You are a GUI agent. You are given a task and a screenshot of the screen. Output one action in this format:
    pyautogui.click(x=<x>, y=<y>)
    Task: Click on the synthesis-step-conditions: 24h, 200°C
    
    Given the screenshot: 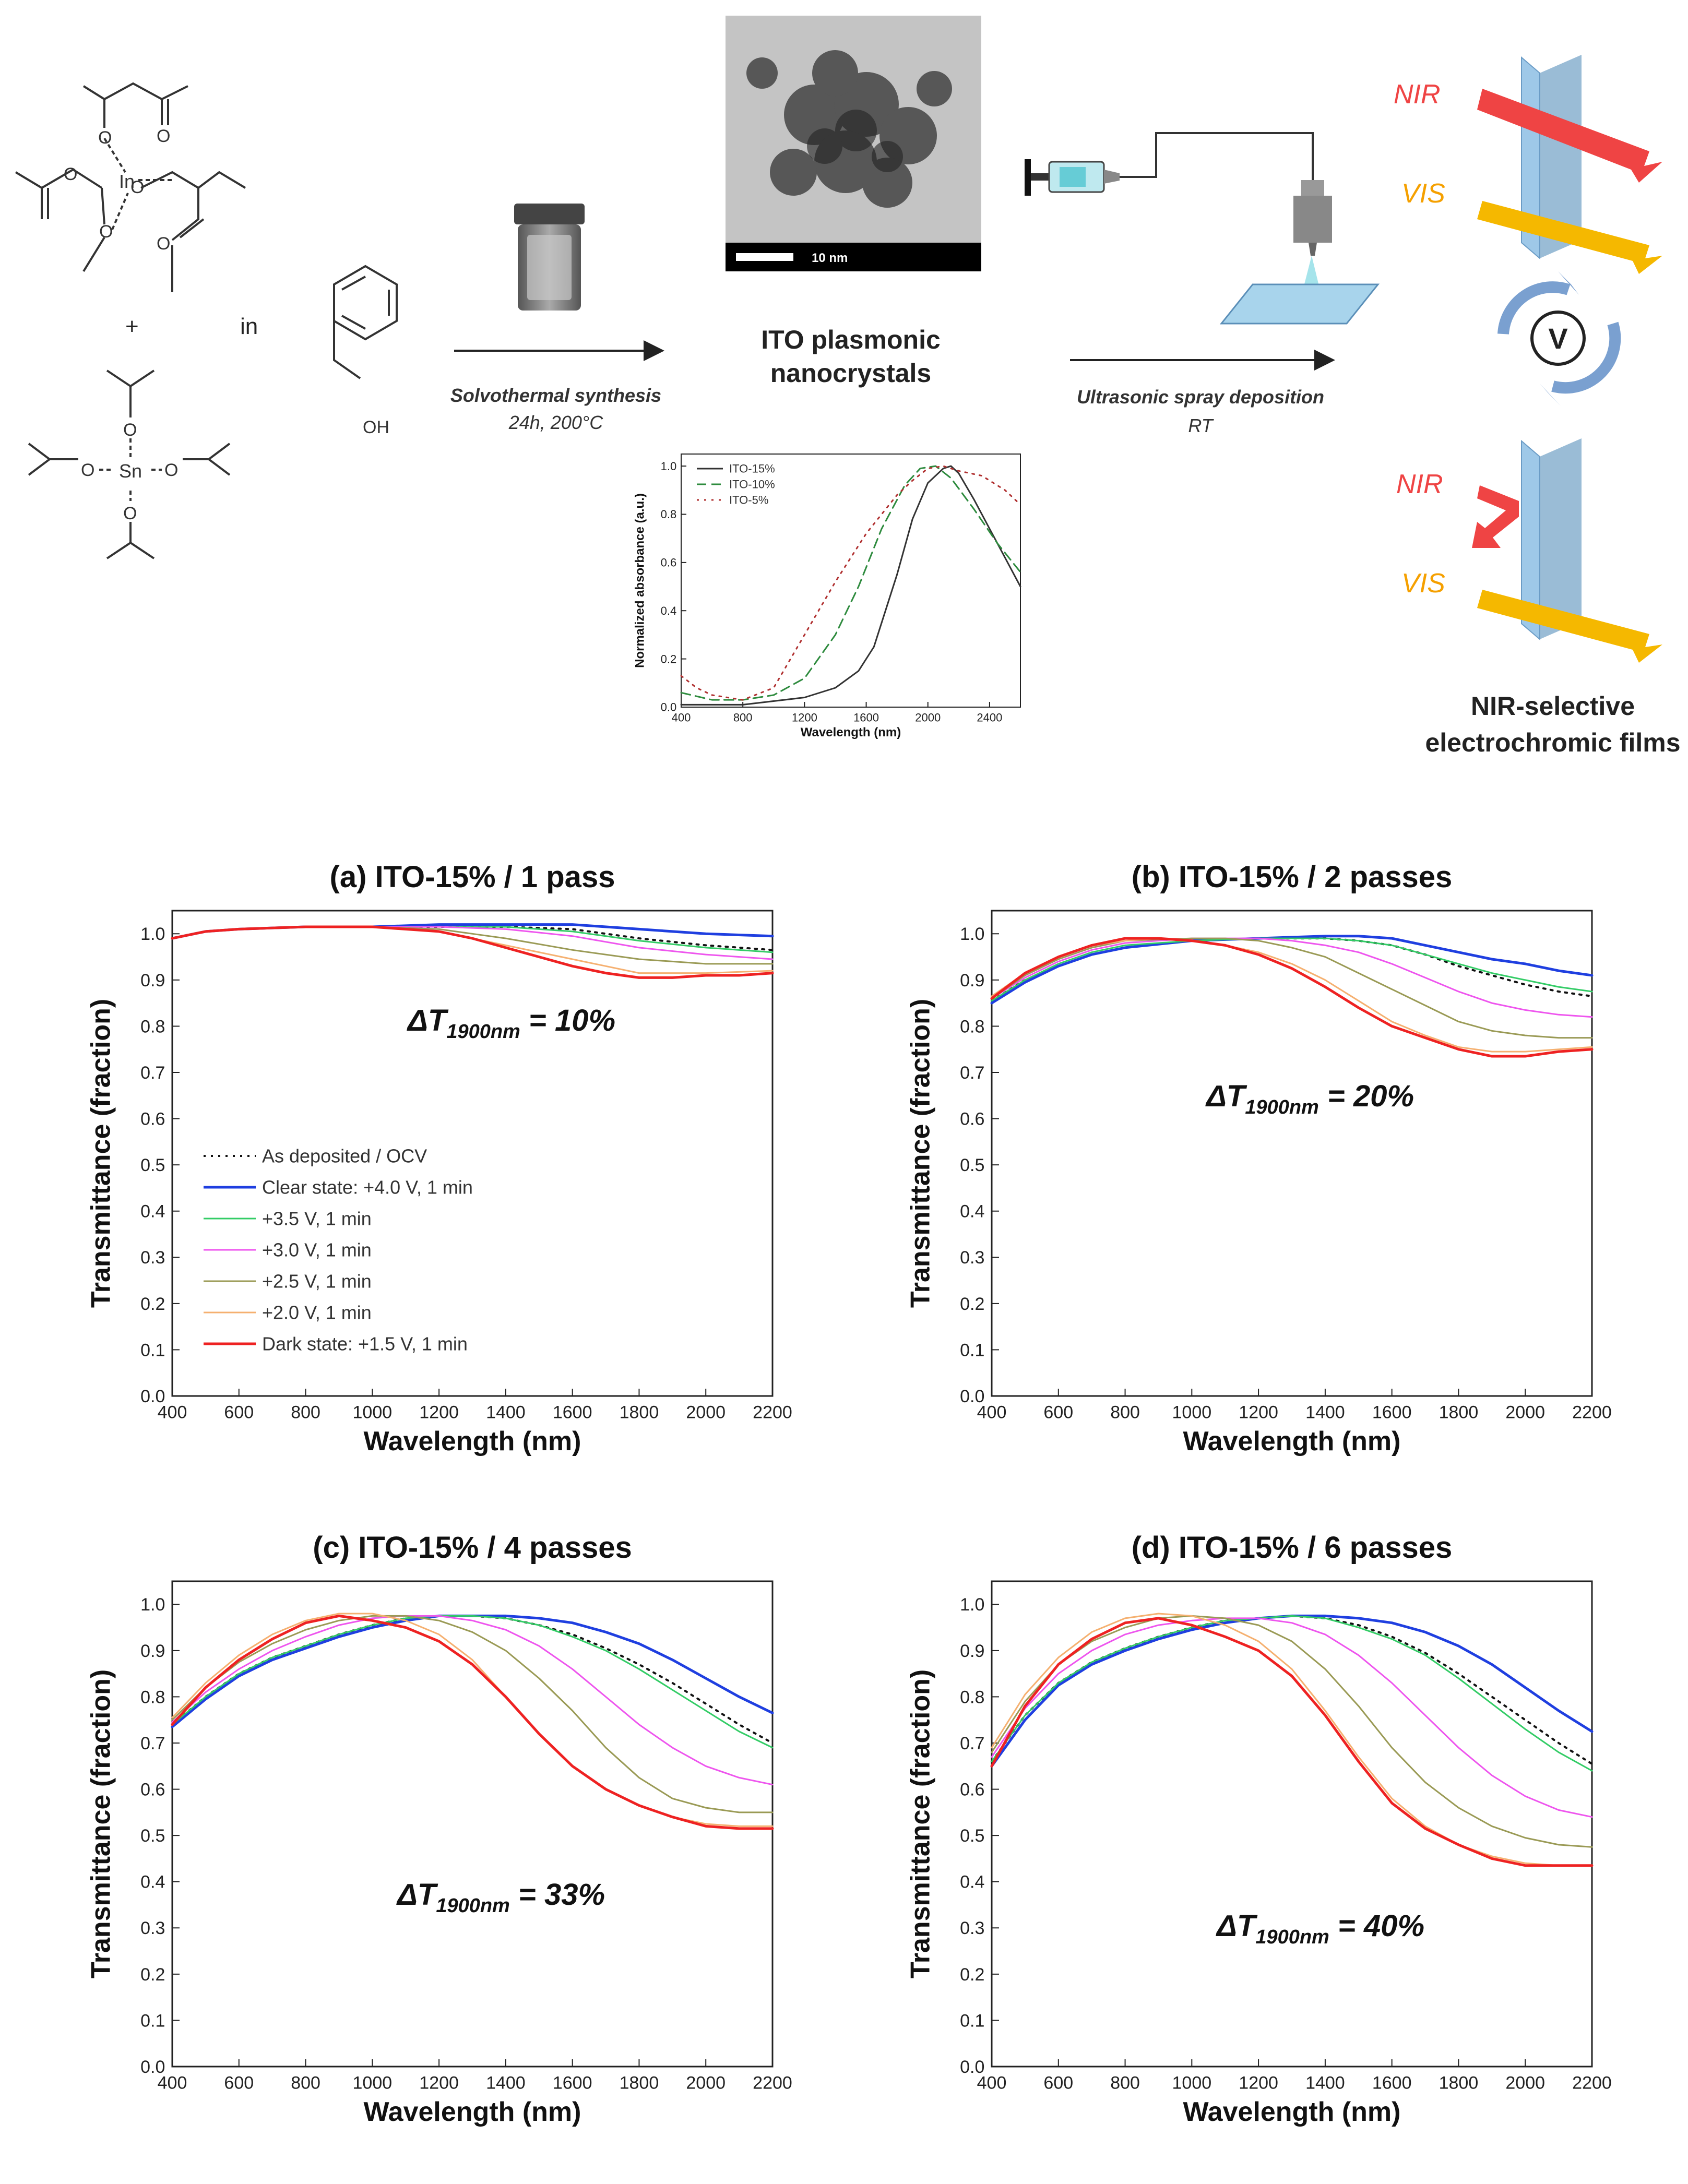 What is the action you would take?
    pyautogui.click(x=556, y=422)
    